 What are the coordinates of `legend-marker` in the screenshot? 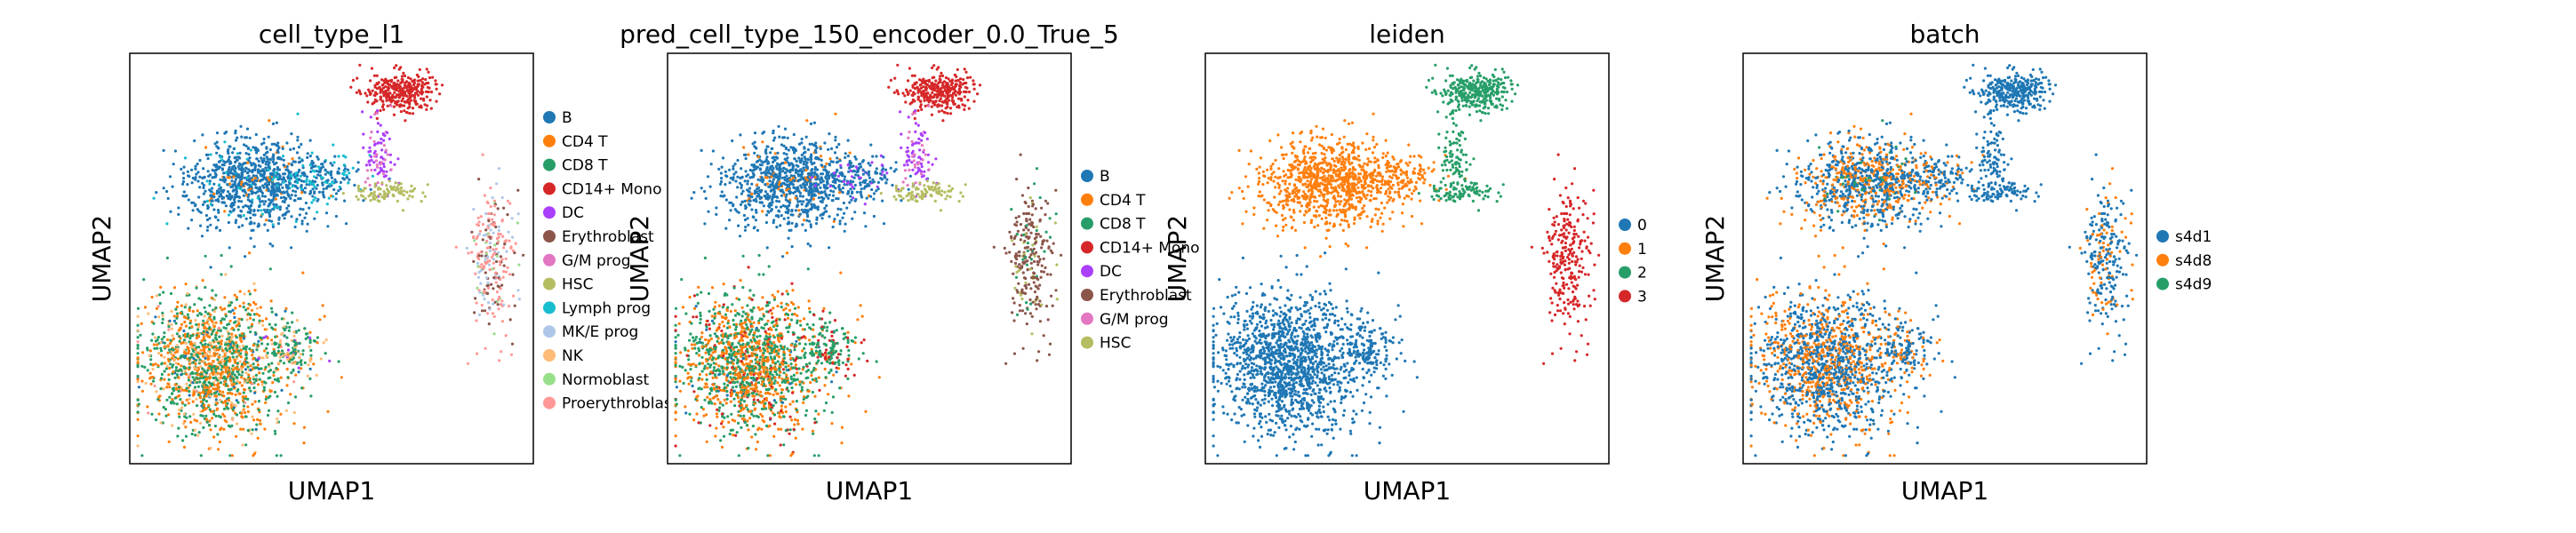 It's located at (549, 140).